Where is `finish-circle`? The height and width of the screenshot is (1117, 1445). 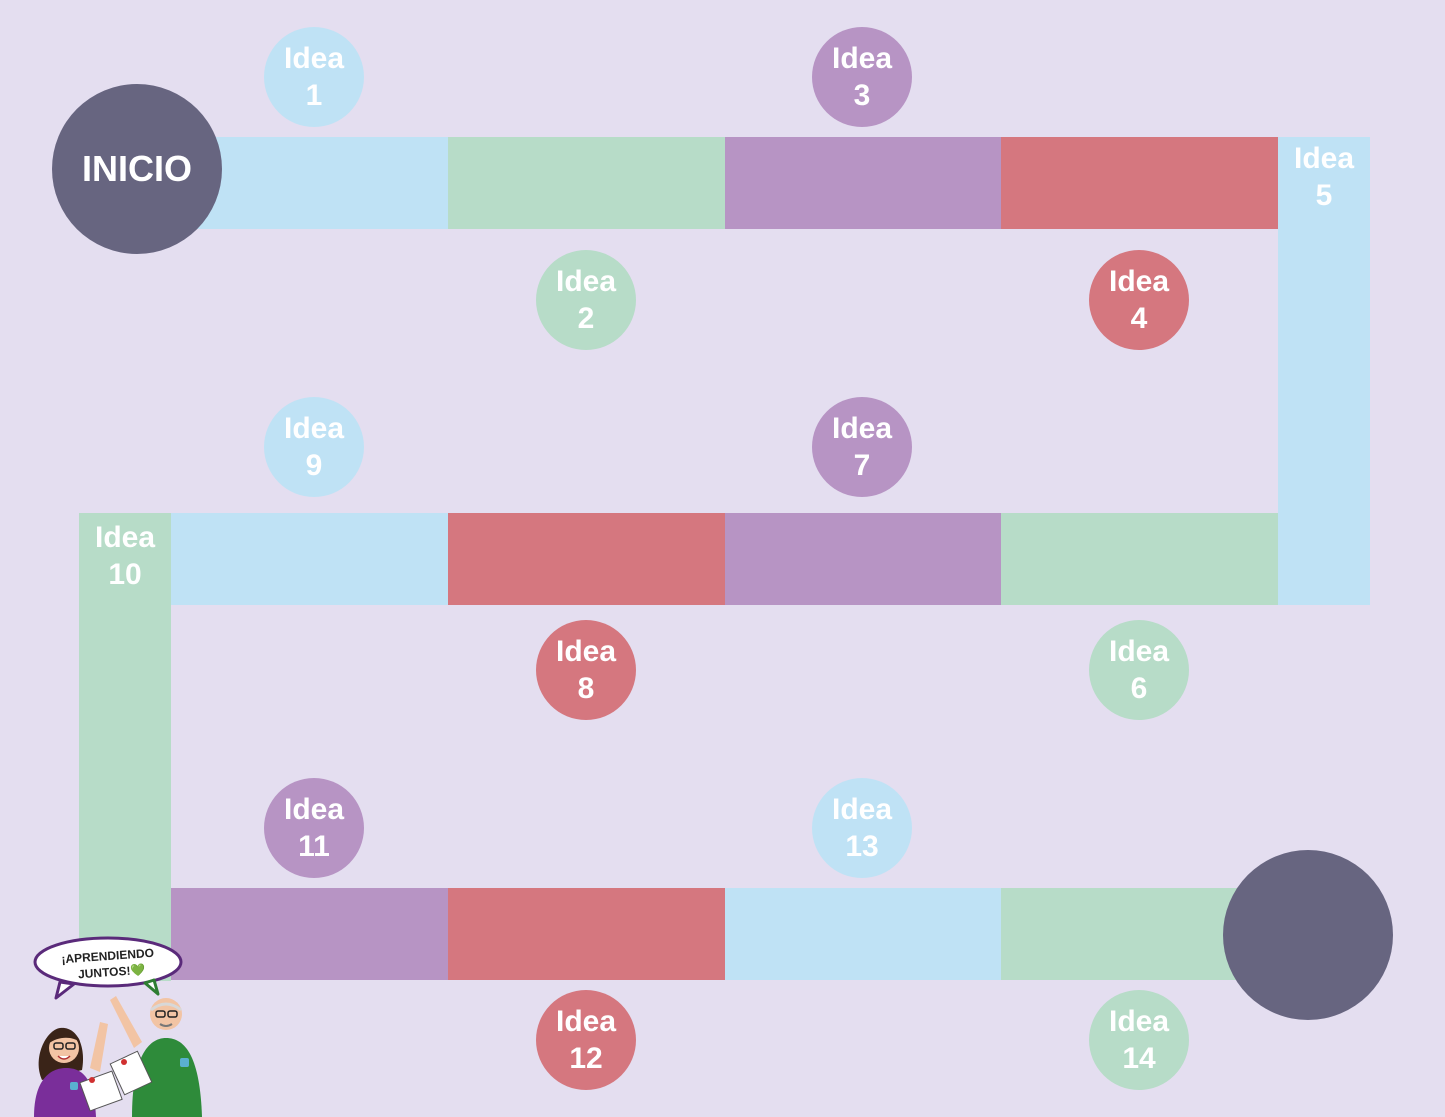 finish-circle is located at coordinates (1308, 935).